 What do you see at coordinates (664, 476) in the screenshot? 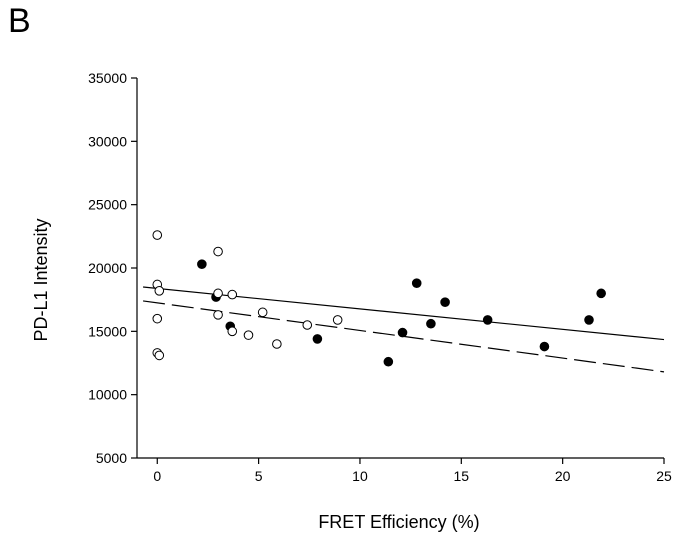
I see `x-tick-label: 25` at bounding box center [664, 476].